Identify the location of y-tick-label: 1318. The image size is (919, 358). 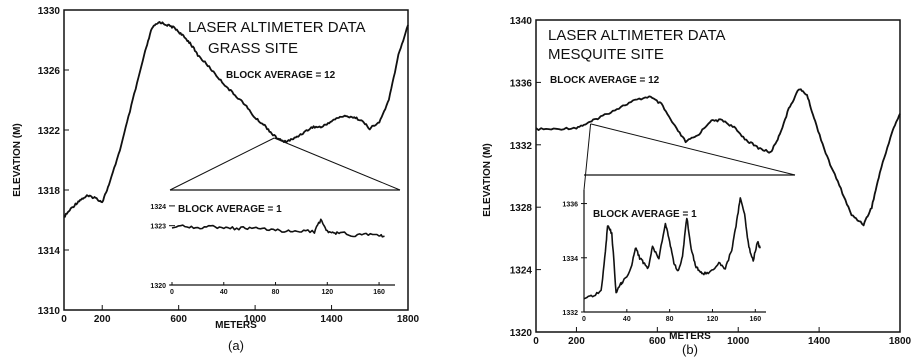
(49, 191).